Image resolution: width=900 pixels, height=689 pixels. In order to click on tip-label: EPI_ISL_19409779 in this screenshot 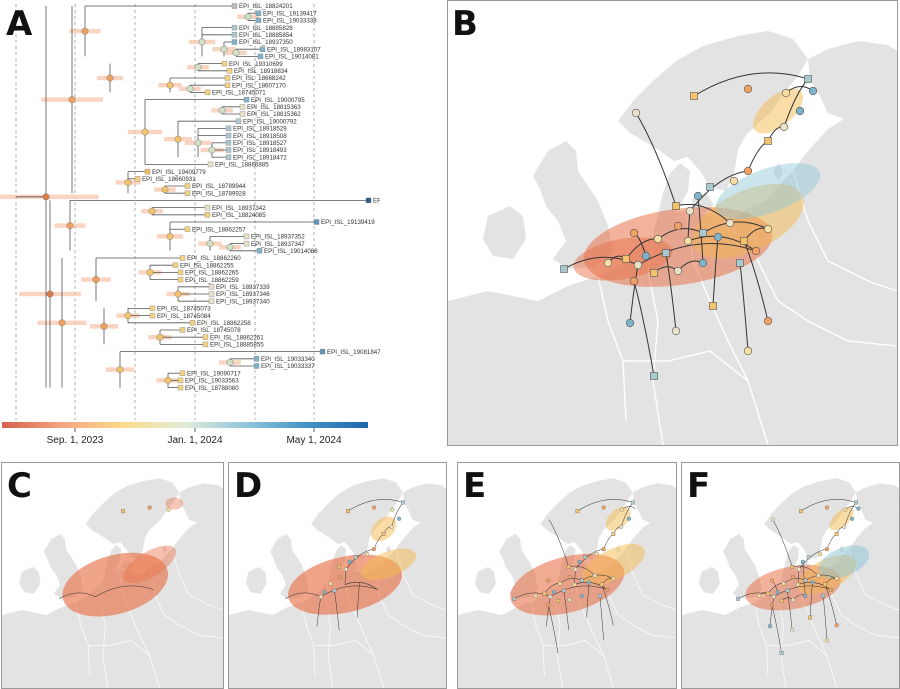, I will do `click(179, 172)`.